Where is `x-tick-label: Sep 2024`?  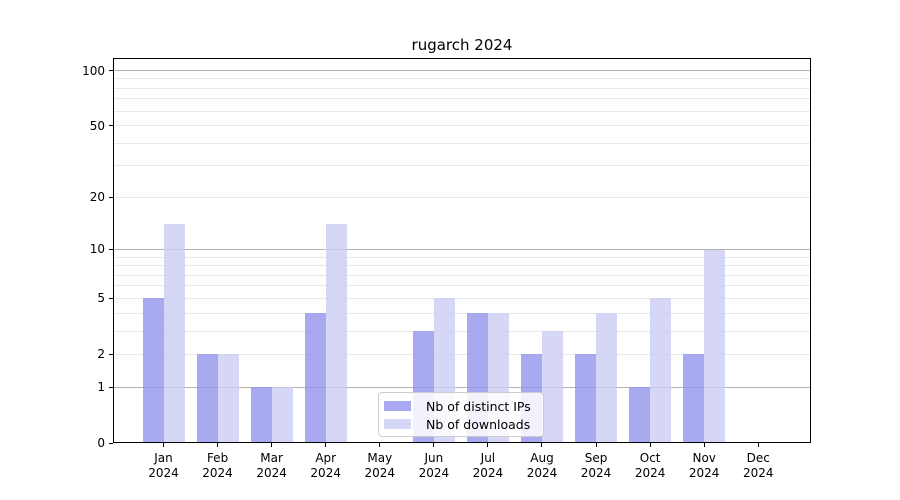
x-tick-label: Sep 2024 is located at coordinates (596, 465).